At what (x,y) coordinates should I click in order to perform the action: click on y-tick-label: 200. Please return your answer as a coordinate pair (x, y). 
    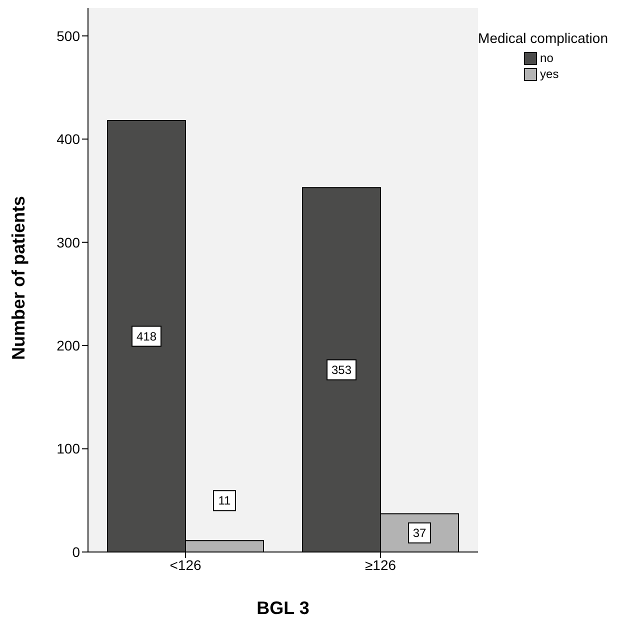
    Looking at the image, I should click on (68, 346).